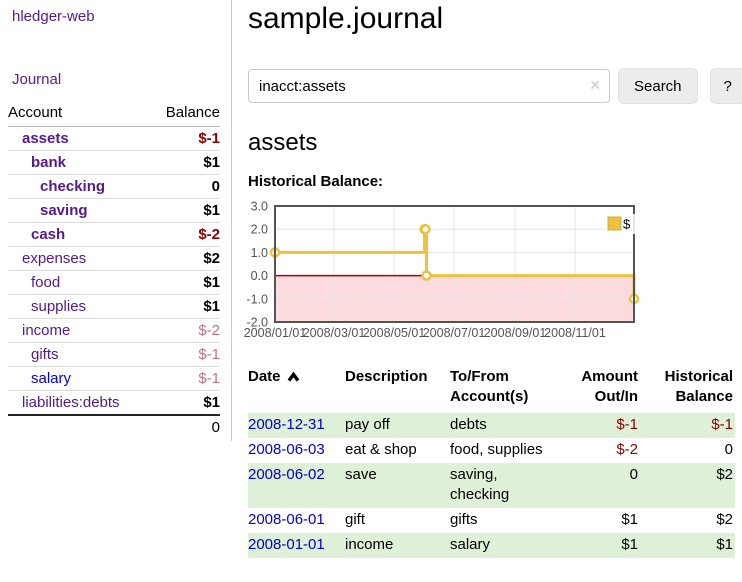 The image size is (742, 582). Describe the element at coordinates (51, 378) in the screenshot. I see `account-link-salary: salary` at that location.